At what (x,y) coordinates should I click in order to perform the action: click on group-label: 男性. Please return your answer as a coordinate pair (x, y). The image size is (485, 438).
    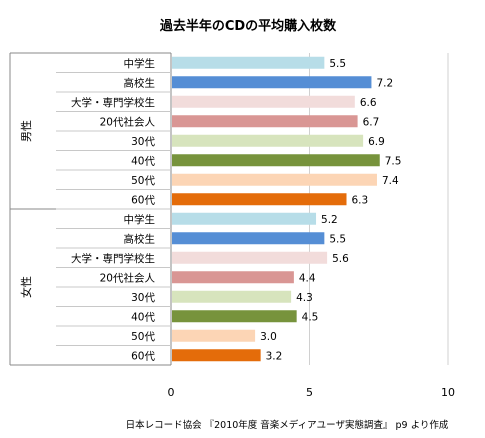
    Looking at the image, I should click on (26, 131).